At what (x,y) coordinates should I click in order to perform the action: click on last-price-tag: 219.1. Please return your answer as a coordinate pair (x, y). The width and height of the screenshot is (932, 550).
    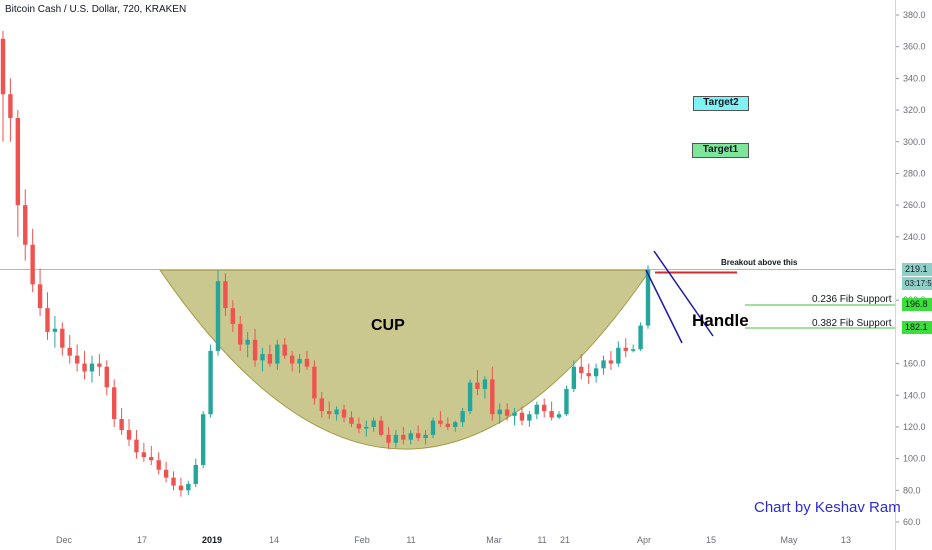
    Looking at the image, I should click on (917, 269).